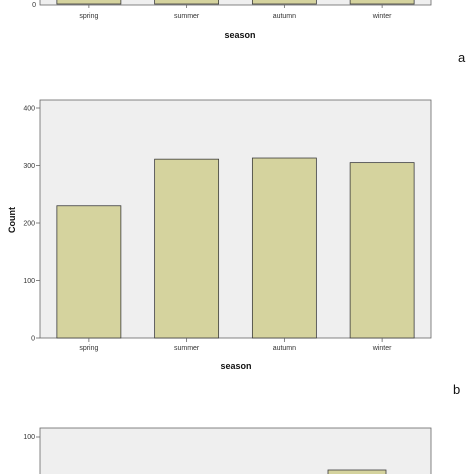 The height and width of the screenshot is (474, 474). I want to click on panel-a-chart: 0 spring summer autumn winter season a, so click(249, 32).